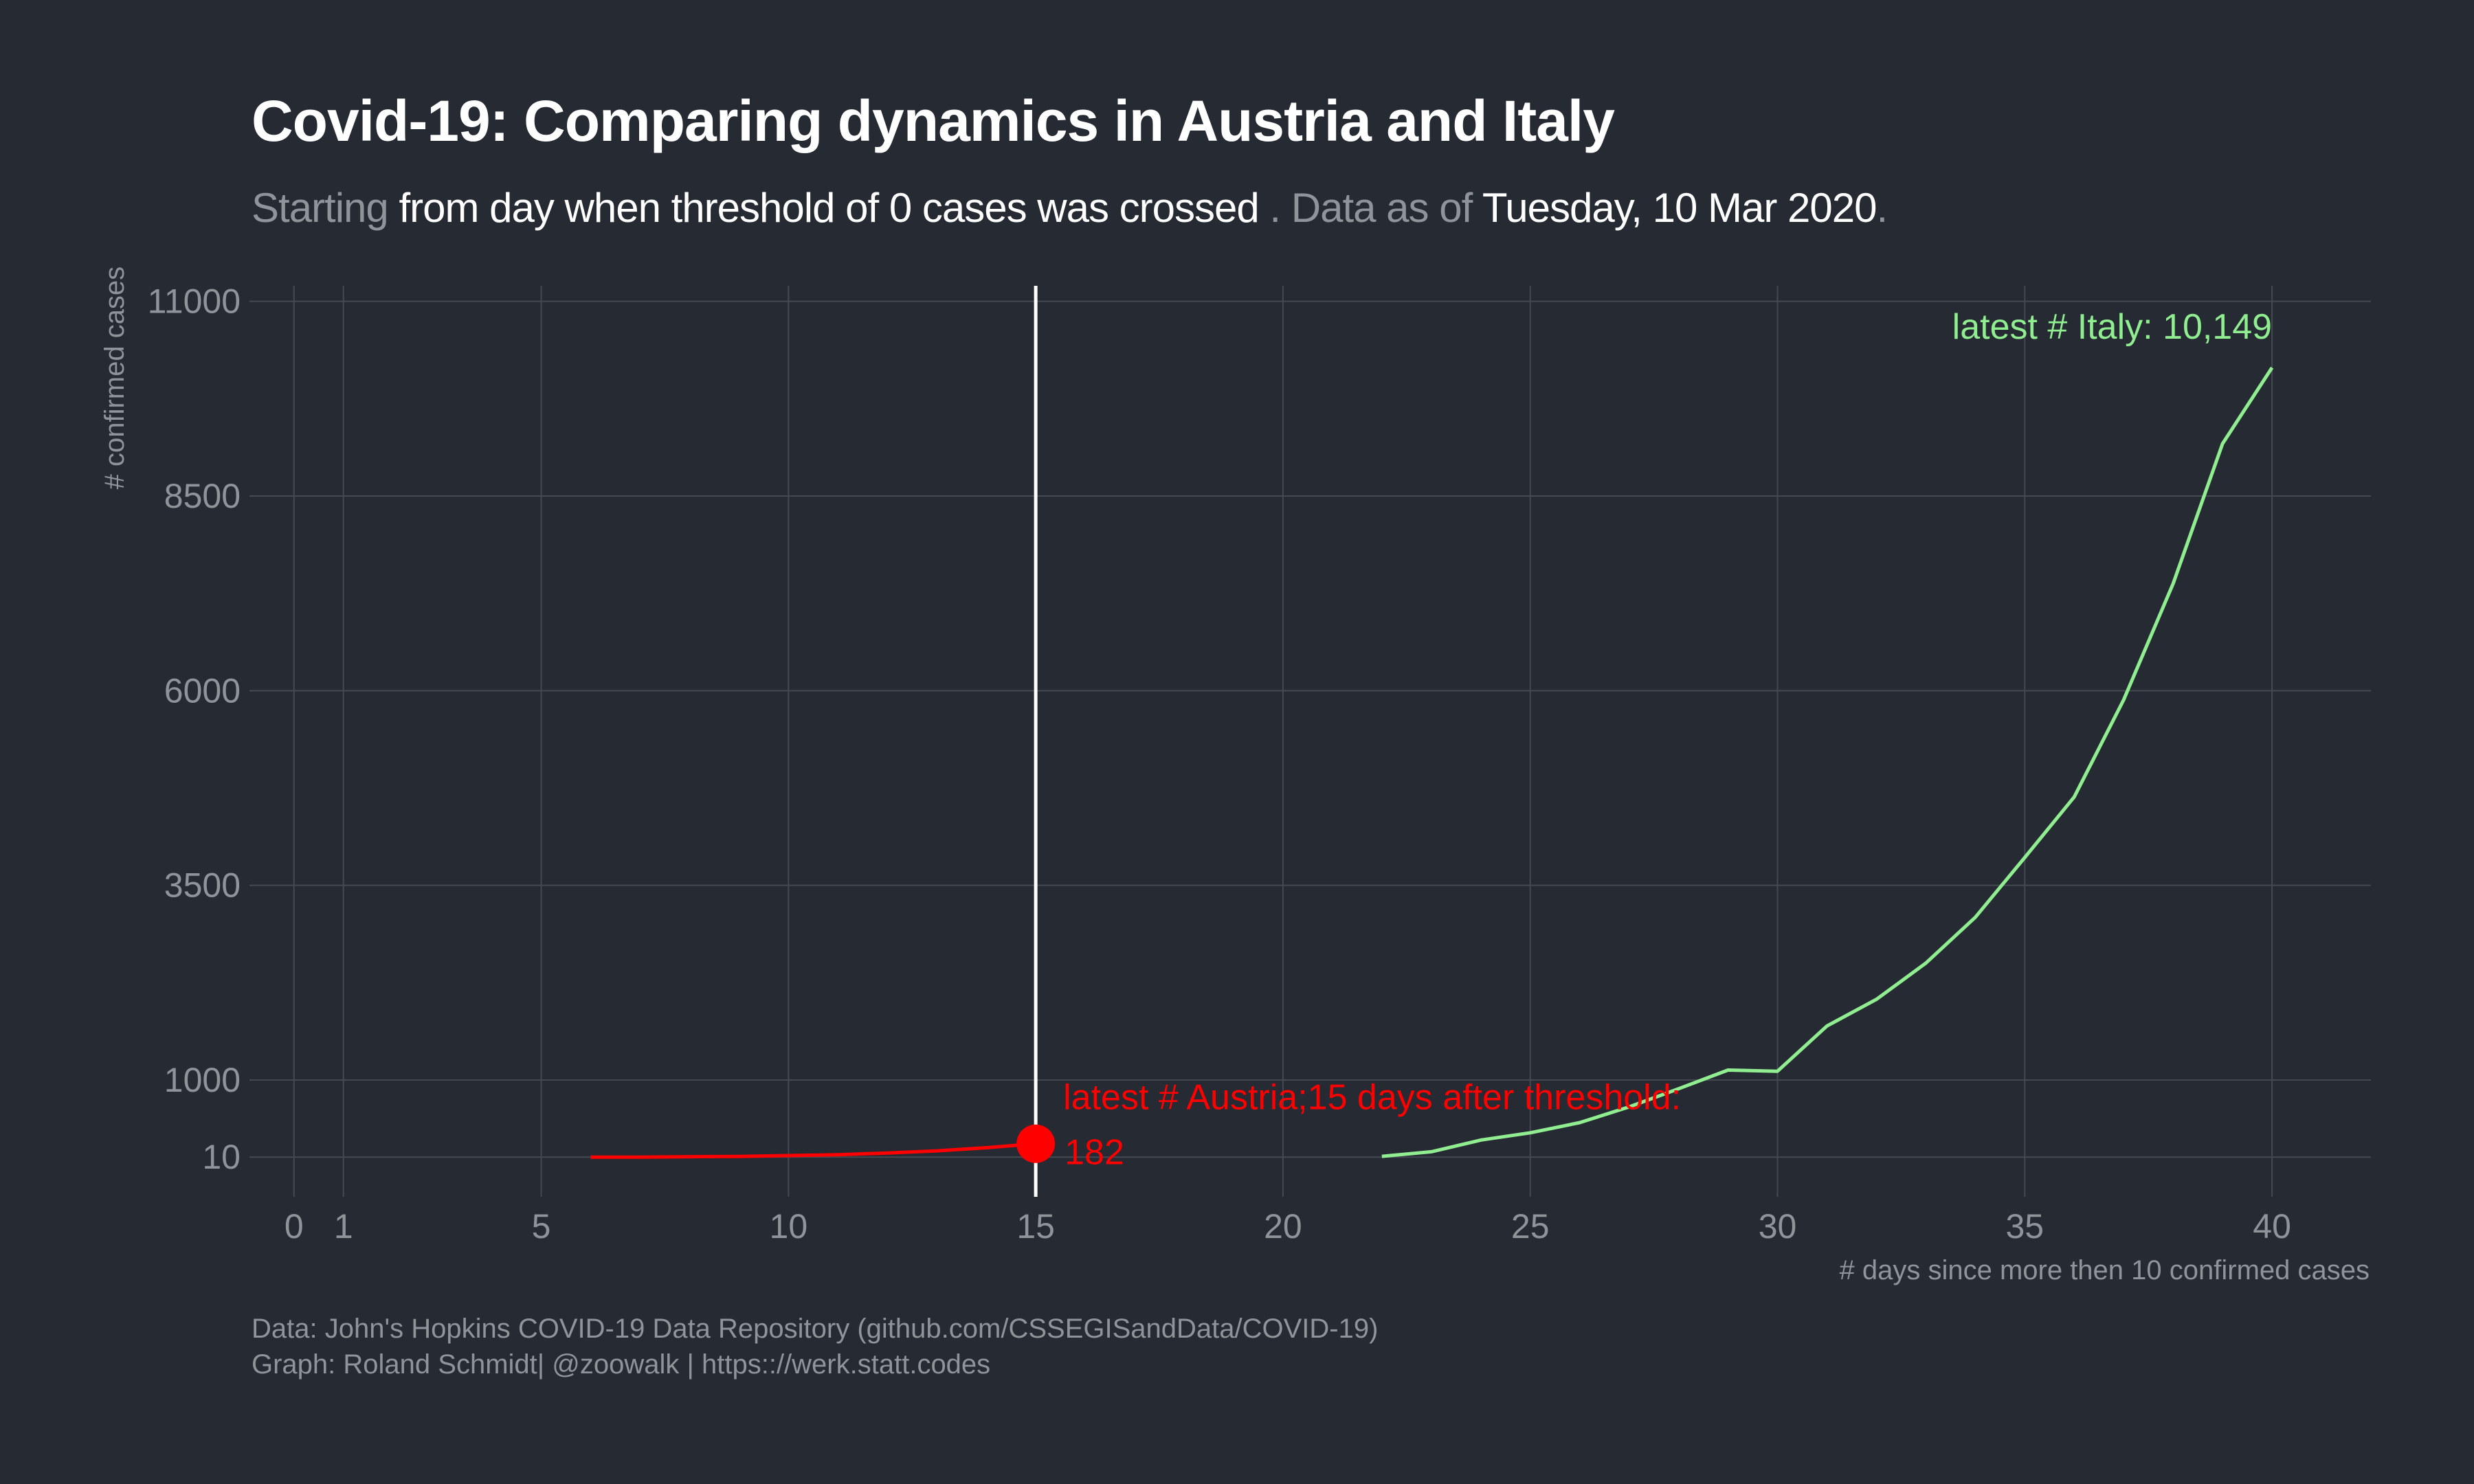 This screenshot has width=2474, height=1484. What do you see at coordinates (2112, 327) in the screenshot?
I see `italy-annotation-label: latest # Italy: 10,149` at bounding box center [2112, 327].